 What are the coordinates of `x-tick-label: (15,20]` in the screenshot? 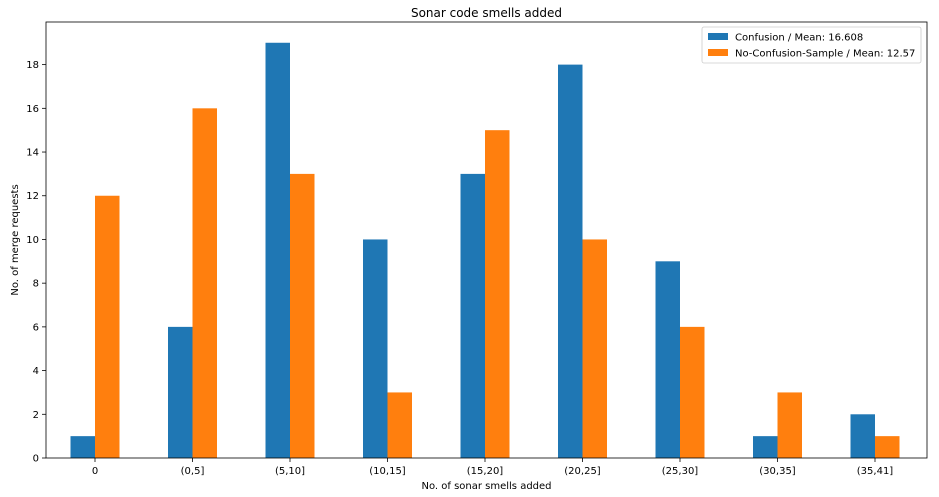 It's located at (485, 471).